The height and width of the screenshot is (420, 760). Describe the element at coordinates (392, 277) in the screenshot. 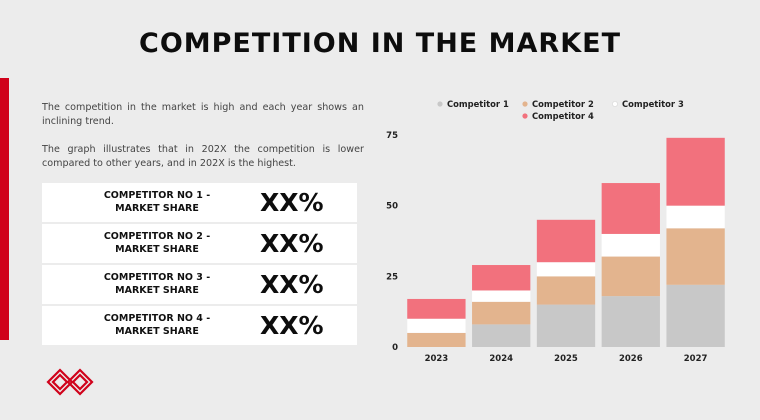

I see `y-tick-label: 25` at that location.